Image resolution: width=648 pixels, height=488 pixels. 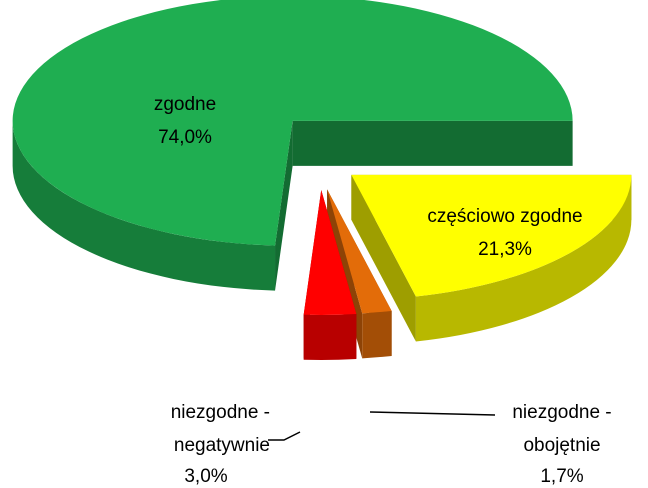 I want to click on slice-label: niezgodne - negatywnie 3,0%, so click(x=192, y=442).